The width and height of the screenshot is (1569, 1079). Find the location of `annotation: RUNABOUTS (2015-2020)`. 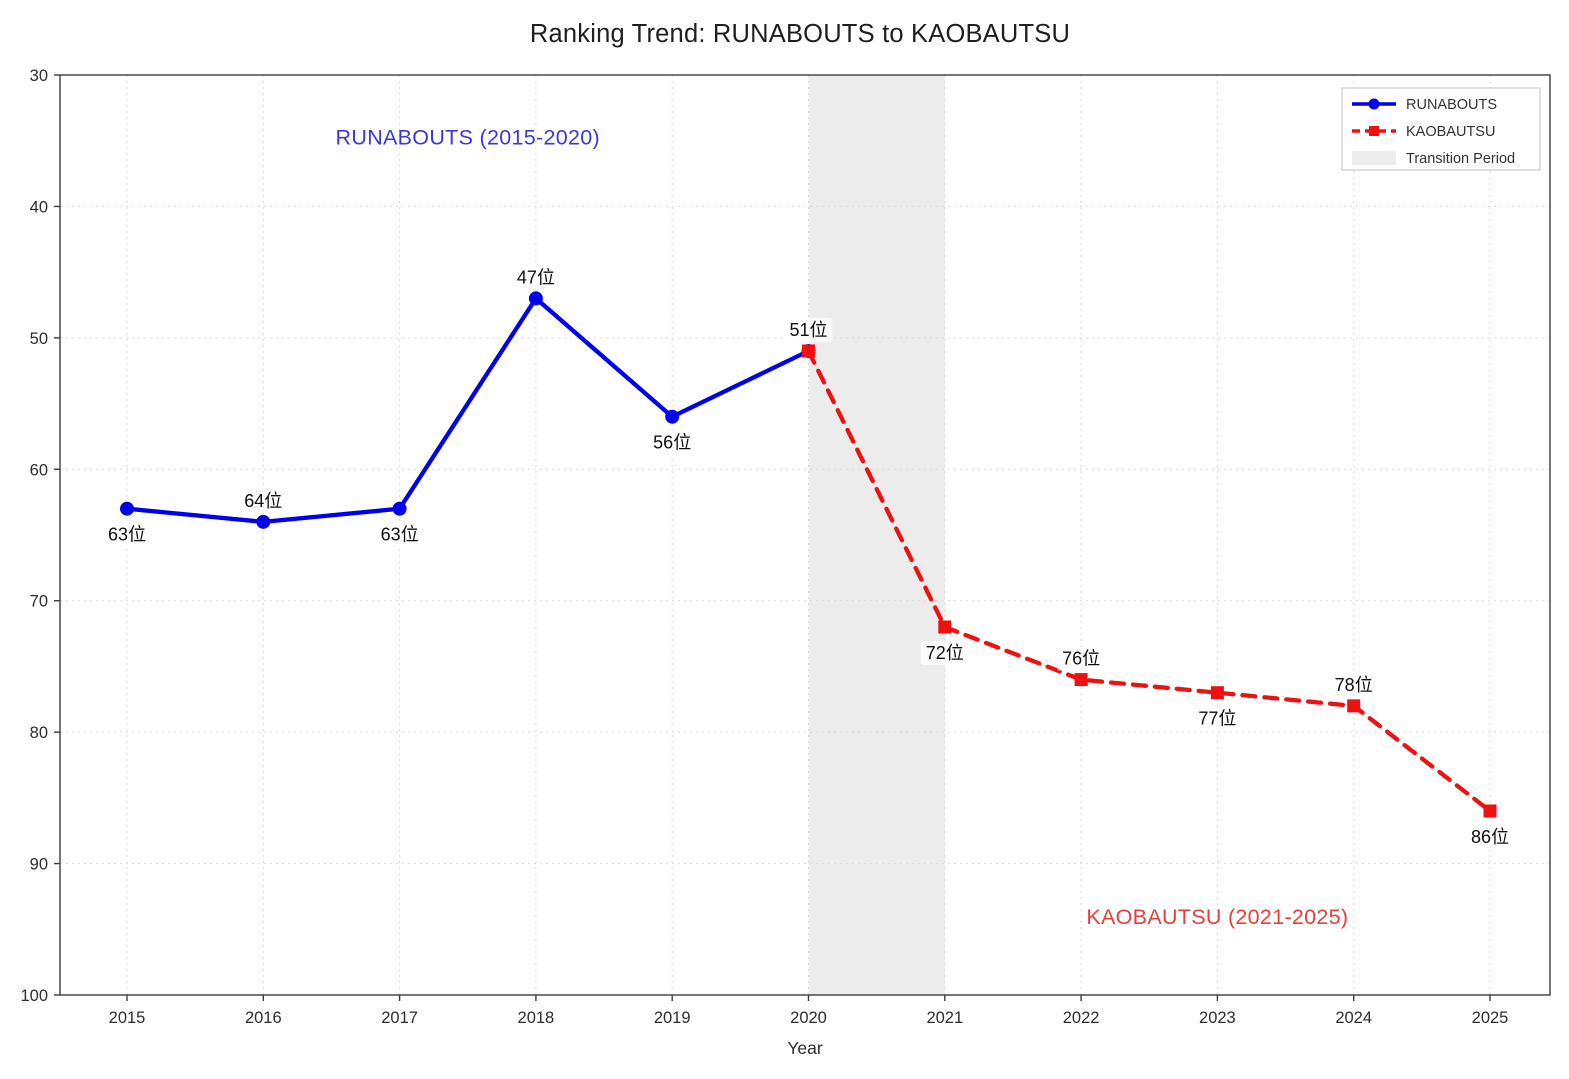

annotation: RUNABOUTS (2015-2020) is located at coordinates (468, 138).